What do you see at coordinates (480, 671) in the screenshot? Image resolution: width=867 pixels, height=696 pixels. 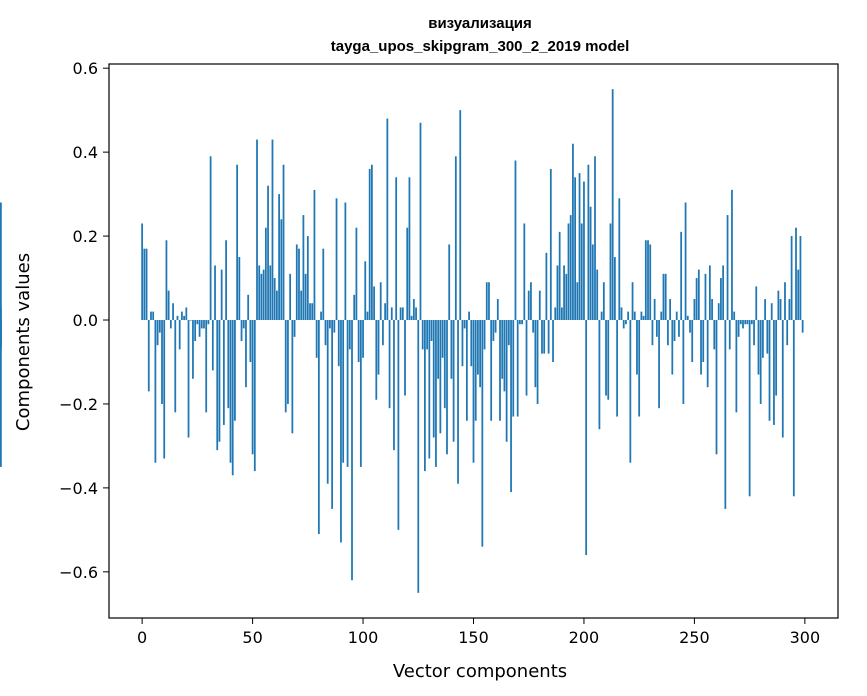 I see `x-axis-label: Vector components` at bounding box center [480, 671].